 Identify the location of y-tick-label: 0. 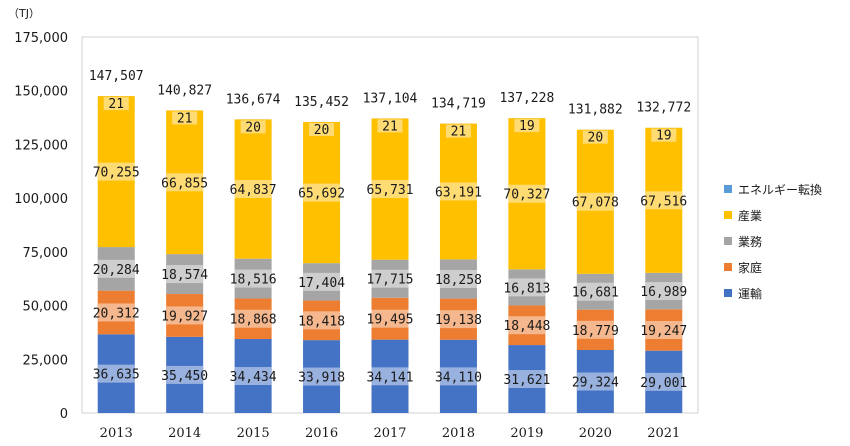
(64, 414).